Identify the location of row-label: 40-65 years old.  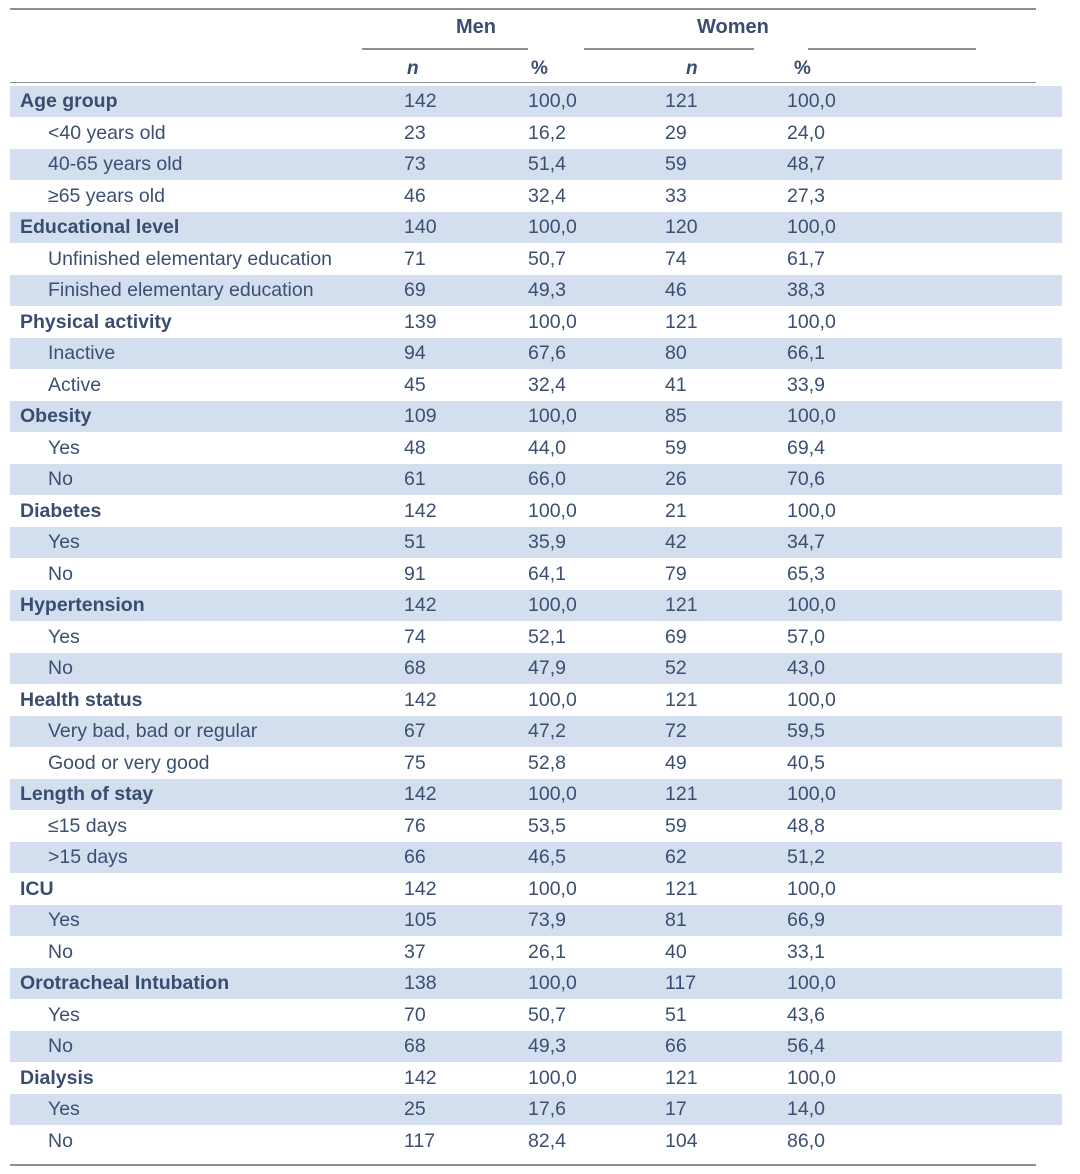
(115, 164).